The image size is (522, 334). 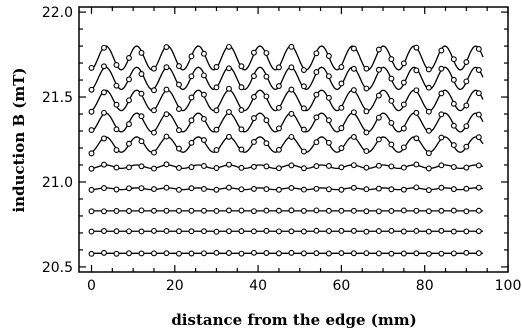 What do you see at coordinates (91, 286) in the screenshot?
I see `x-tick-label: 0` at bounding box center [91, 286].